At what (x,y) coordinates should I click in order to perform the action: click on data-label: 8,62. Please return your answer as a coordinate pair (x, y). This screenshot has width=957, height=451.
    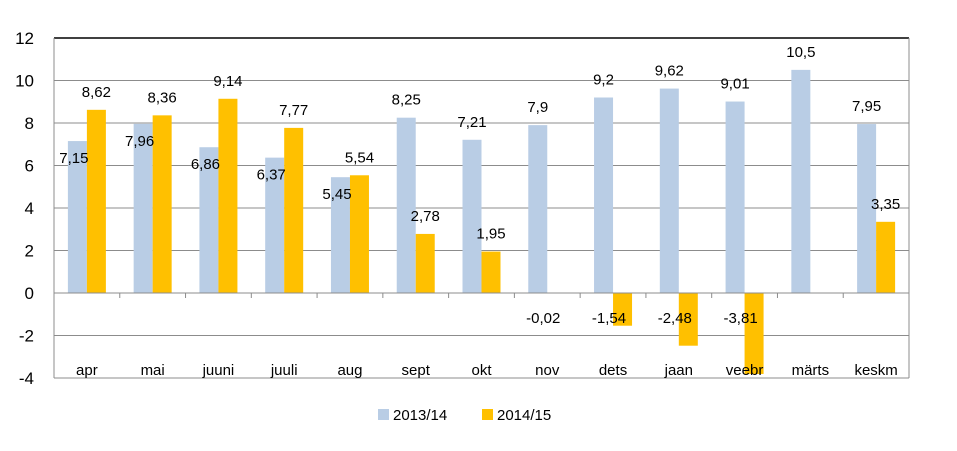
    Looking at the image, I should click on (96, 92).